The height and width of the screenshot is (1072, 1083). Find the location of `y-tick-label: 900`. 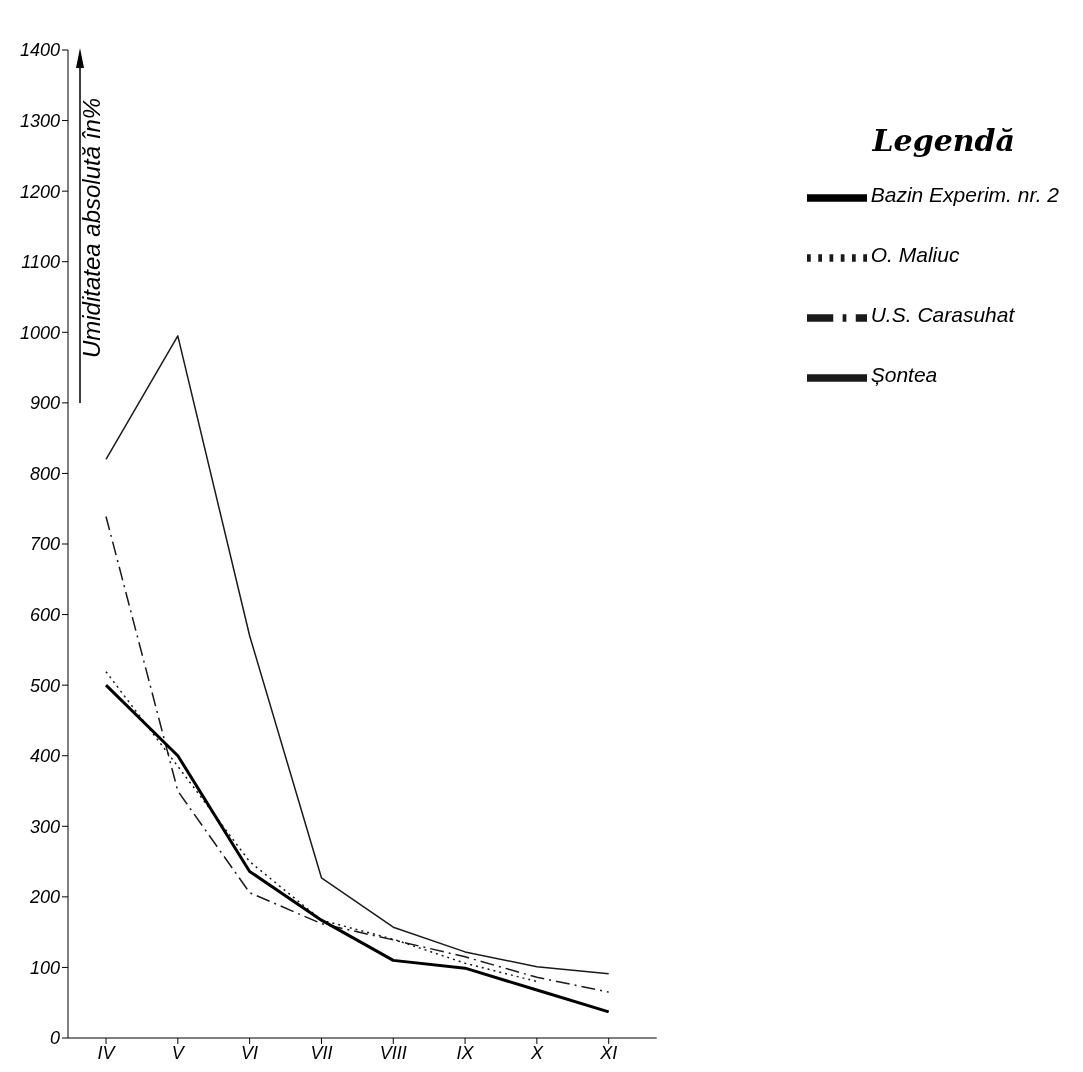

y-tick-label: 900 is located at coordinates (44, 403).